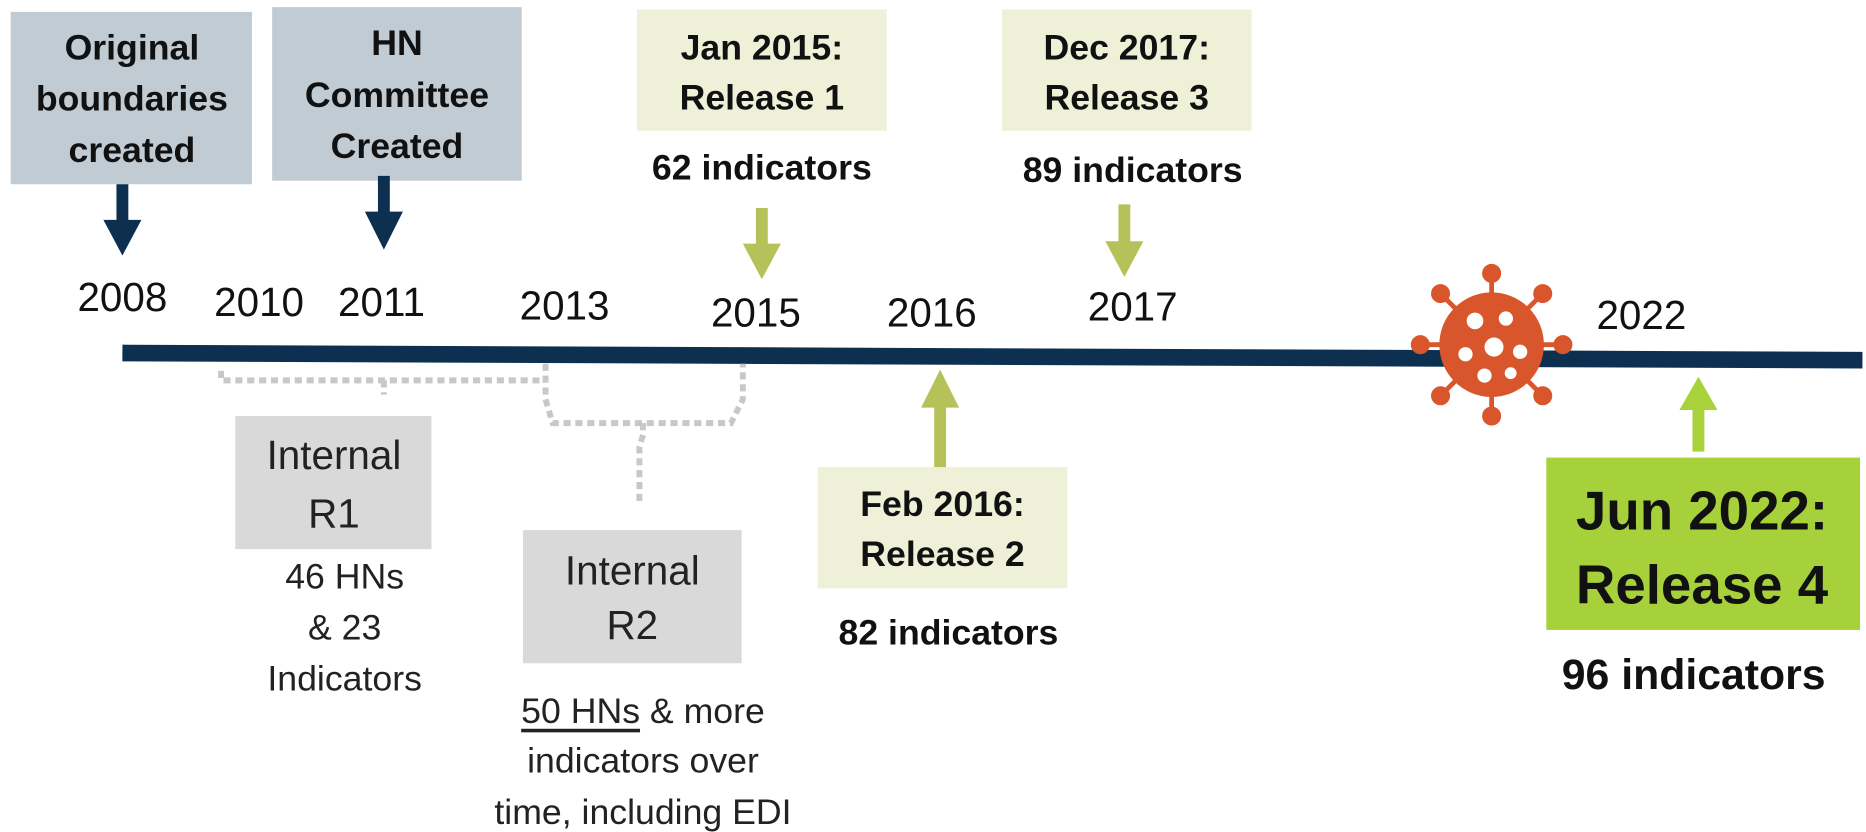  I want to click on year: 2022, so click(1641, 315).